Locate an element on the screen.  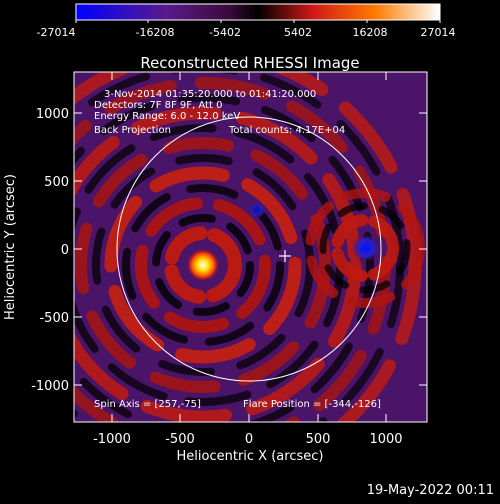
plot-title: Reconstructed RHESSI Image is located at coordinates (249, 63).